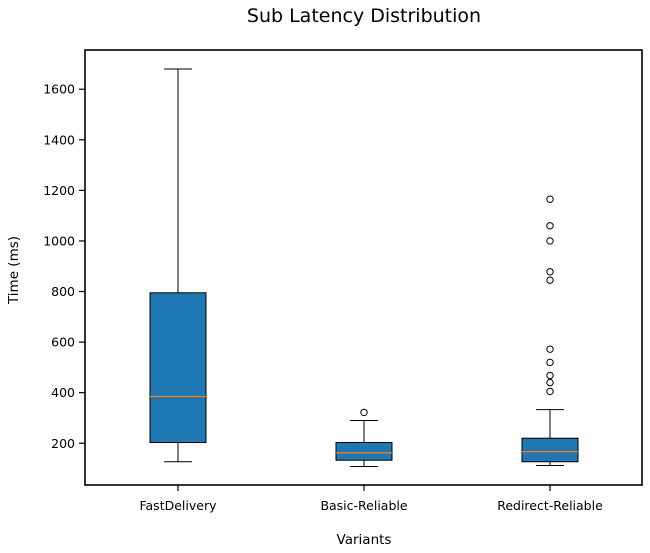 This screenshot has width=650, height=553. I want to click on chart-title: Sub Latency Distribution, so click(364, 16).